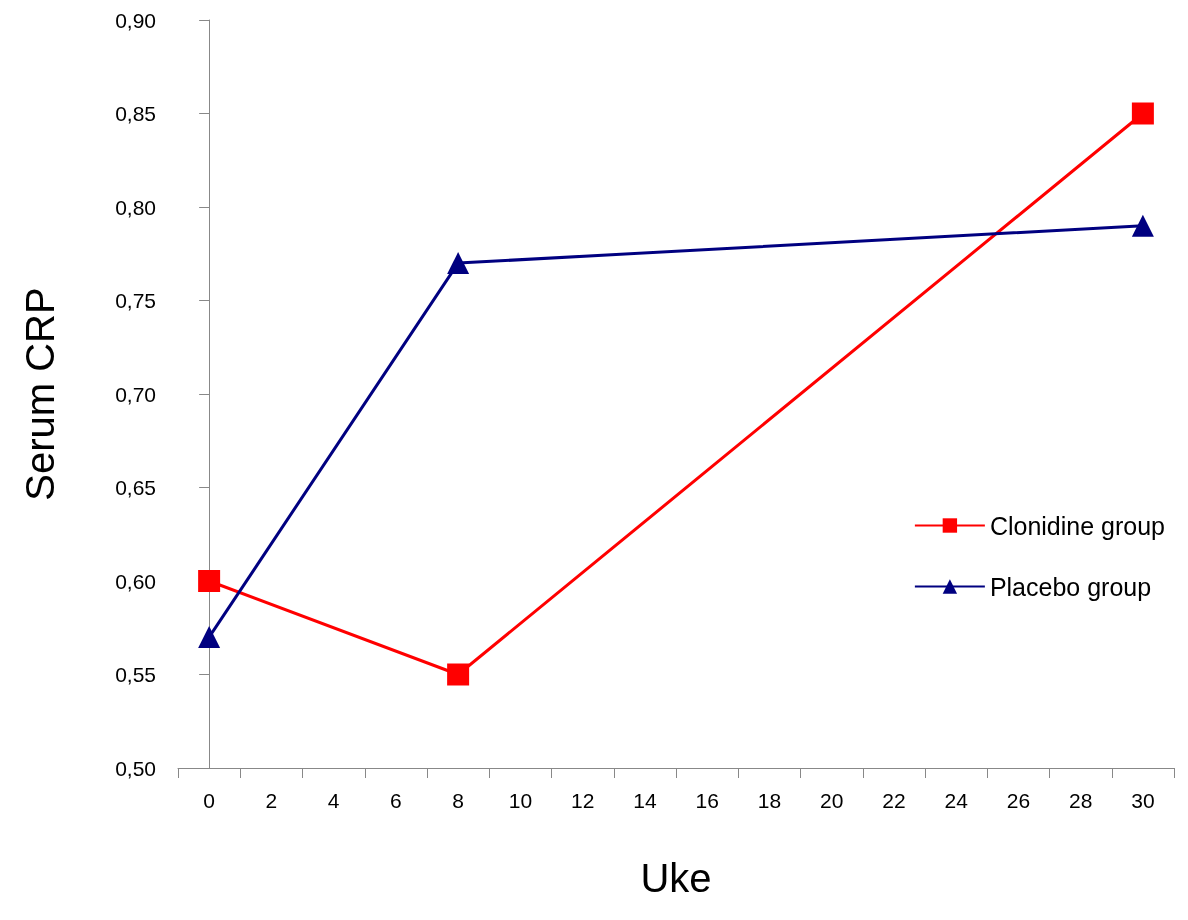 This screenshot has width=1188, height=920. Describe the element at coordinates (135, 394) in the screenshot. I see `y-tick-label: 0,70` at that location.